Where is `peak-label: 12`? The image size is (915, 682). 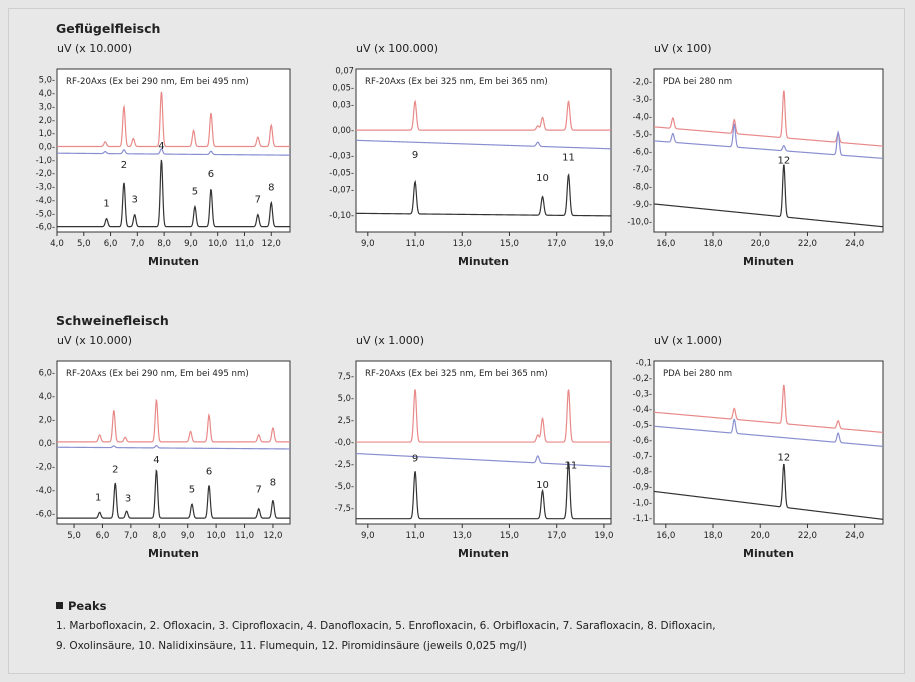
peak-label: 12 is located at coordinates (783, 457).